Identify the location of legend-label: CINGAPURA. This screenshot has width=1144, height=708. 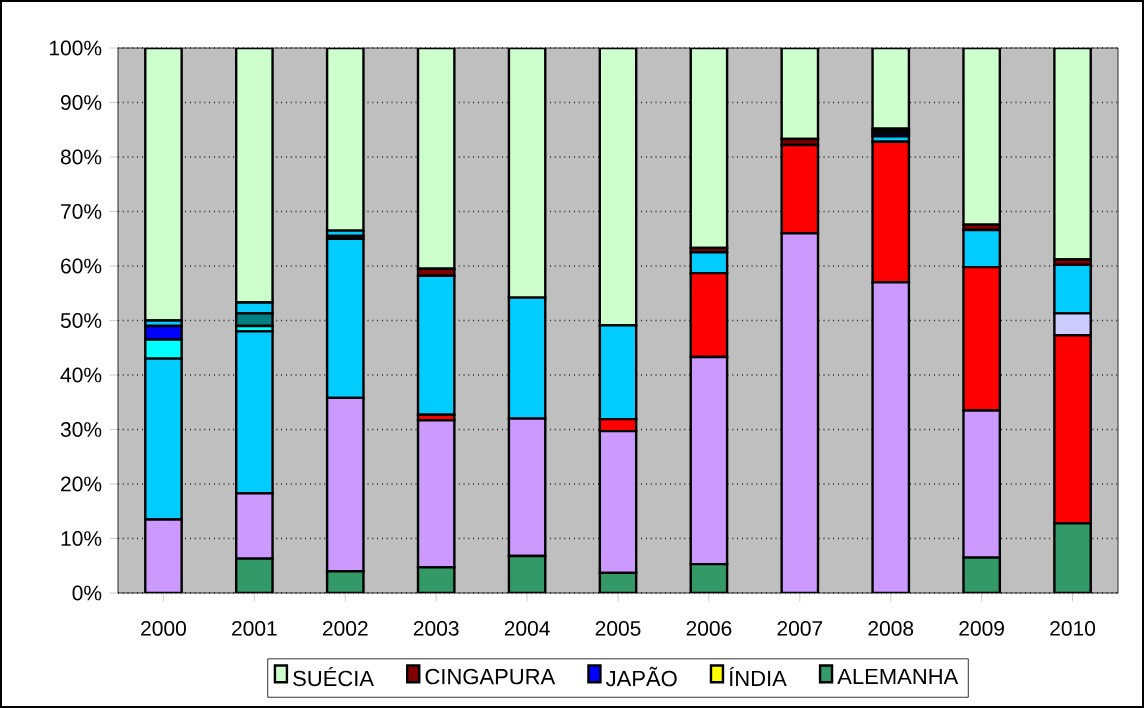
(490, 676).